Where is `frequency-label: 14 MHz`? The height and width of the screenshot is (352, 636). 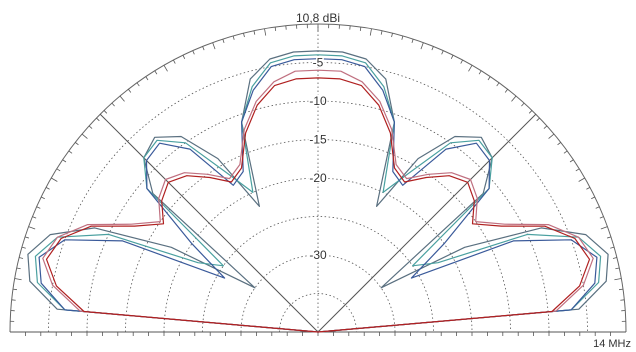
frequency-label: 14 MHz is located at coordinates (612, 344).